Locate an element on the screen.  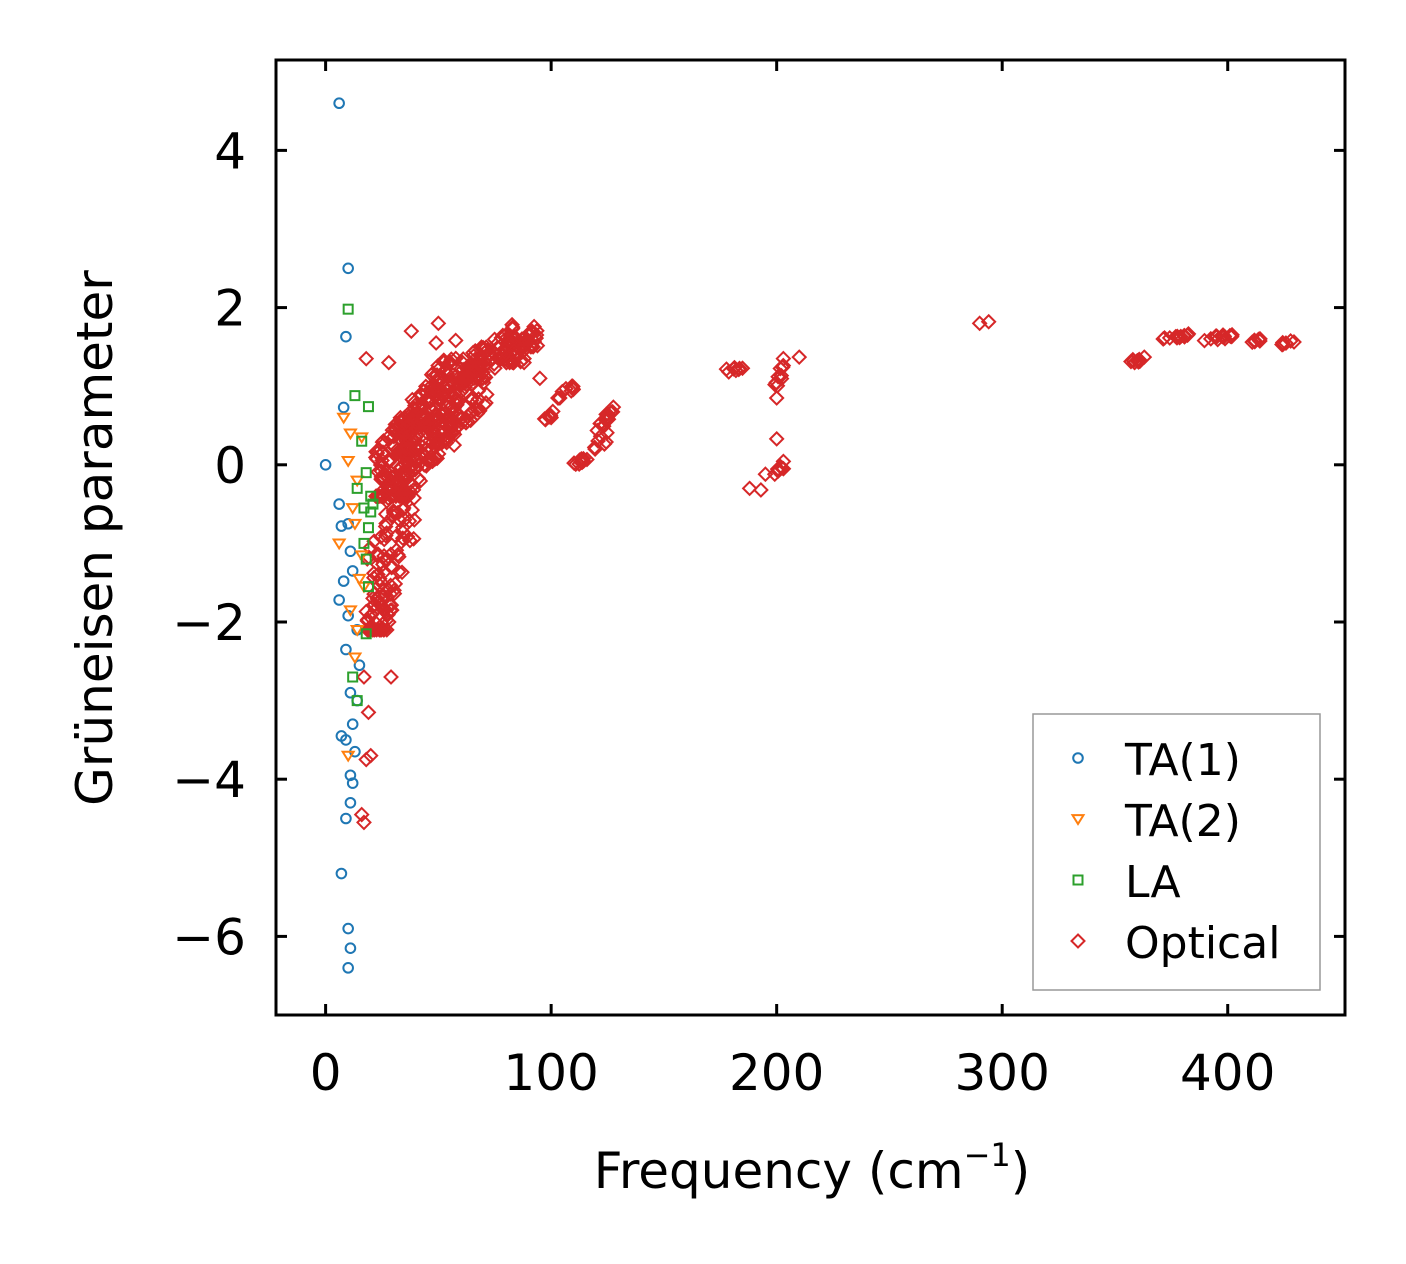
y-tick-label: 2 is located at coordinates (230, 309).